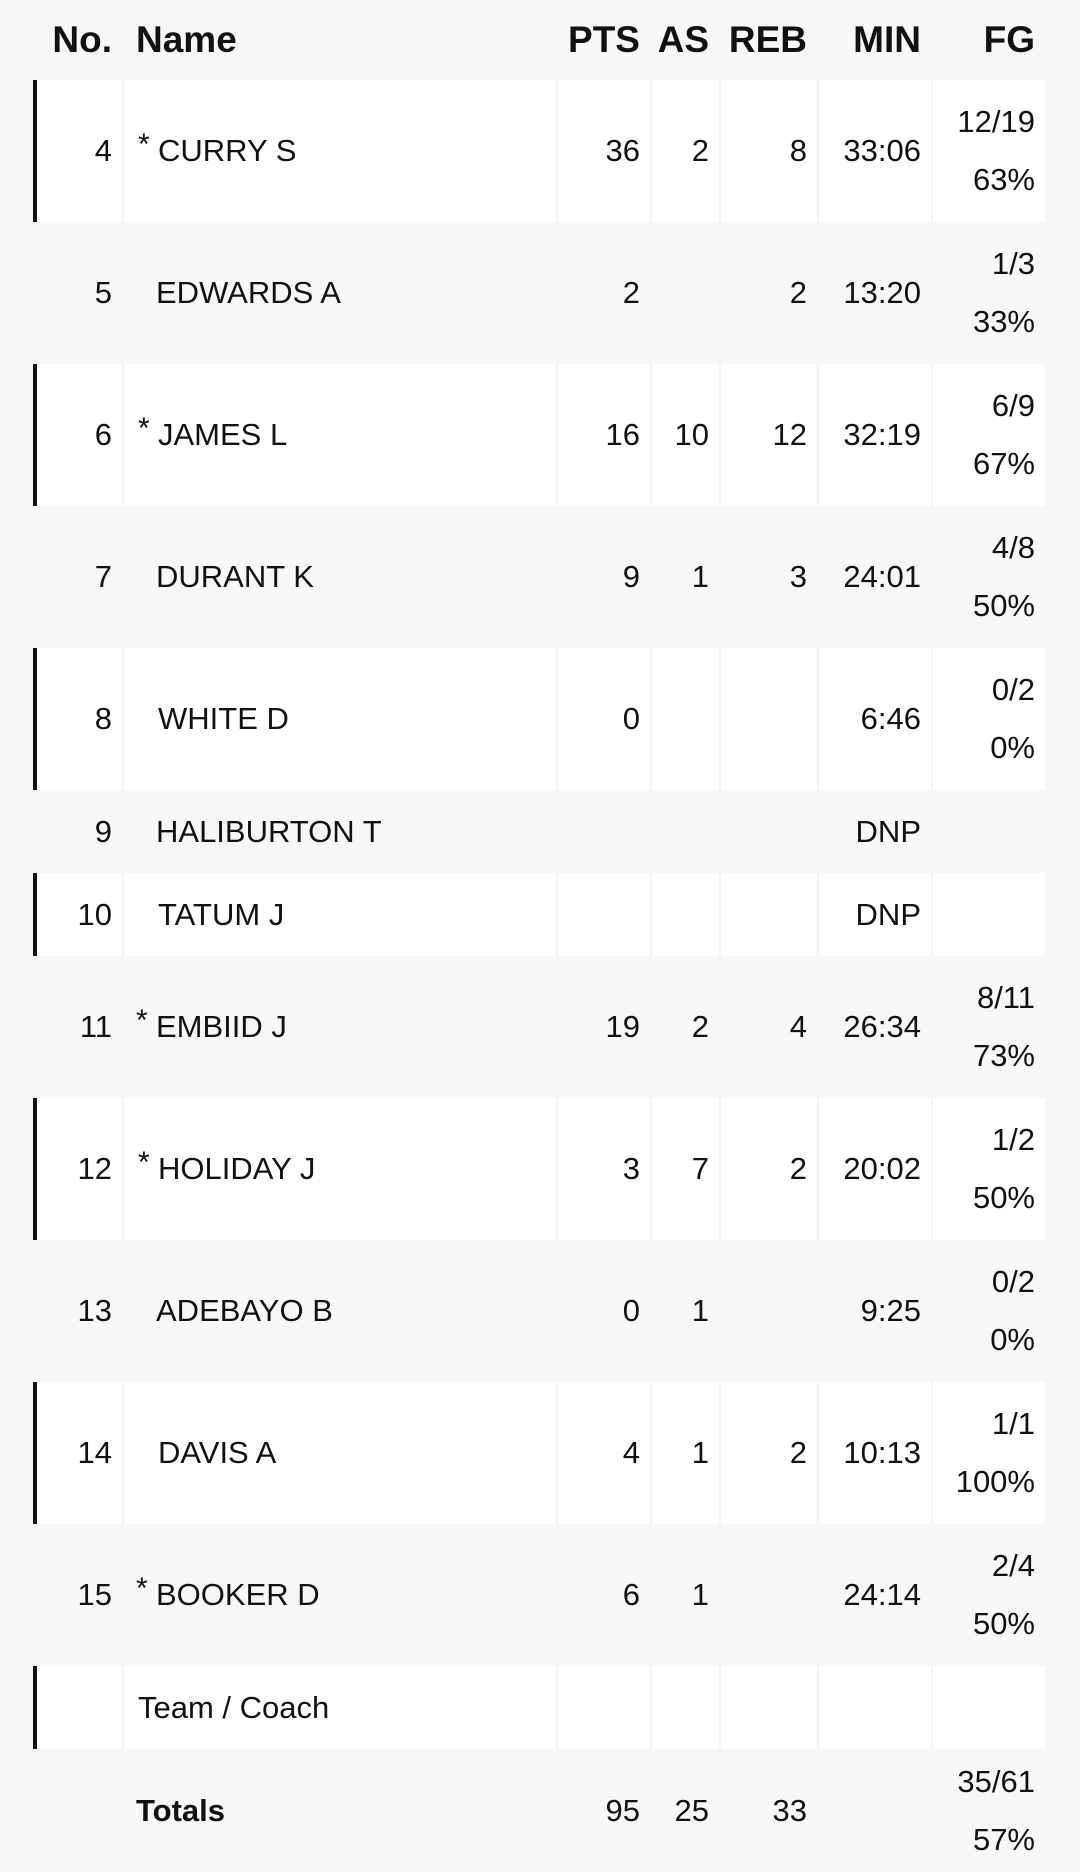 This screenshot has height=1872, width=1080. I want to click on player-min: 9:25, so click(890, 1310).